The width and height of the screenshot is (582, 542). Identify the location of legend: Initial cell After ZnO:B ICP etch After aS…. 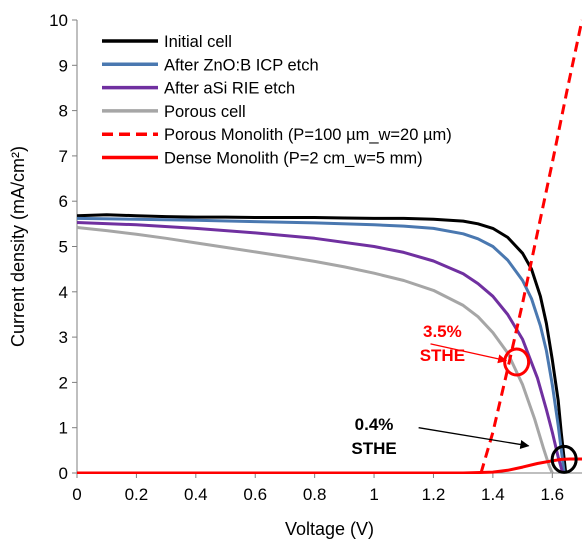
(277, 100).